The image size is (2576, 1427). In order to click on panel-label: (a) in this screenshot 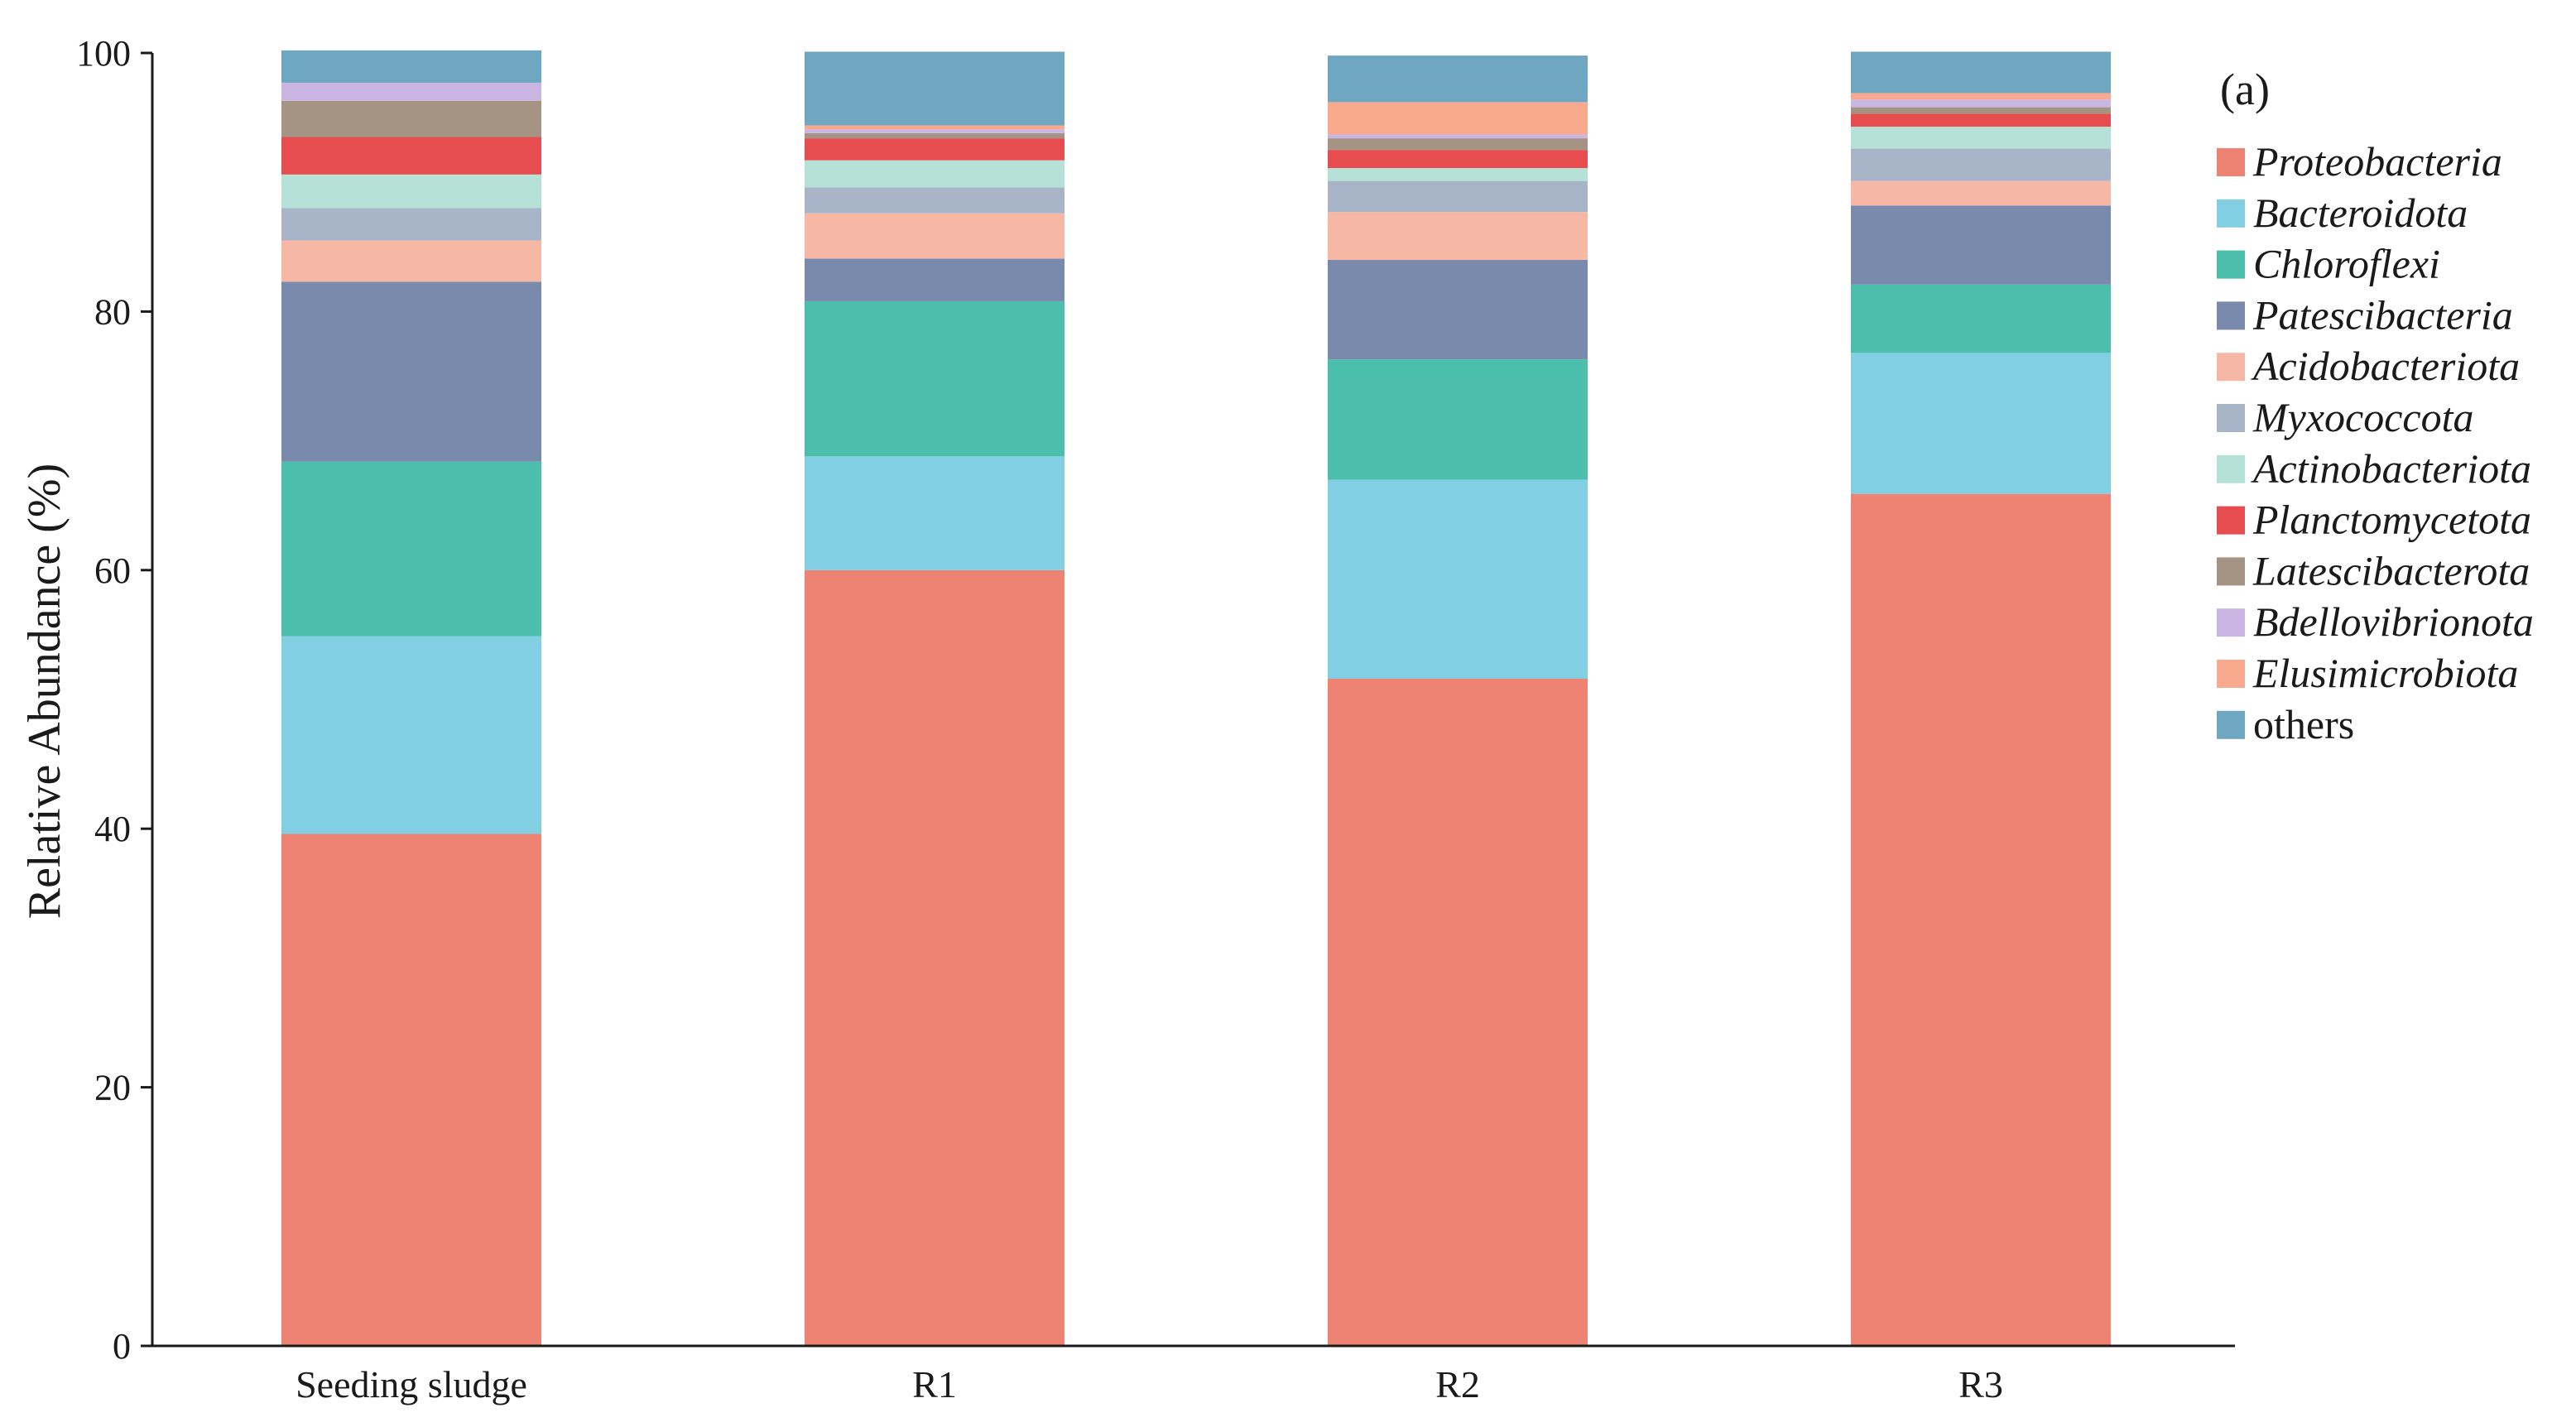, I will do `click(2245, 90)`.